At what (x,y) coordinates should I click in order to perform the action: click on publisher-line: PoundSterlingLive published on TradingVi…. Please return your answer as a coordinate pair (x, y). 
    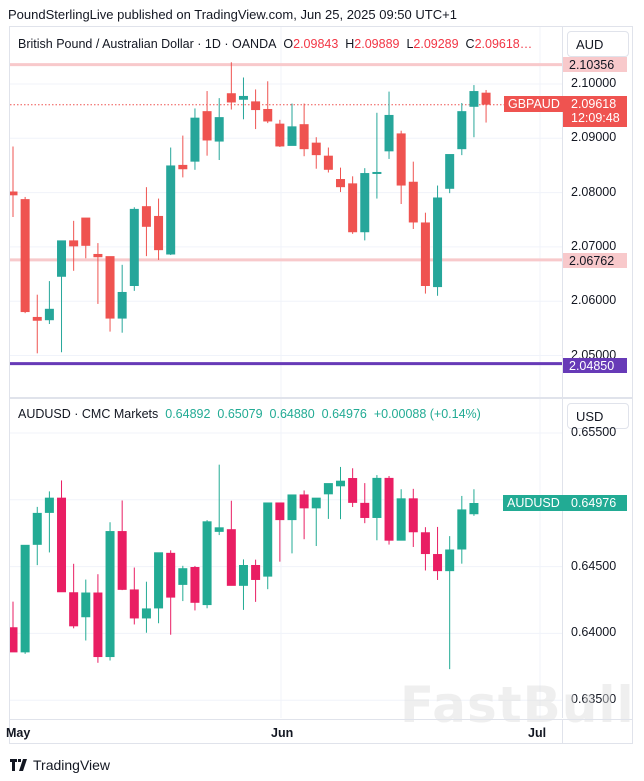
    Looking at the image, I should click on (232, 14).